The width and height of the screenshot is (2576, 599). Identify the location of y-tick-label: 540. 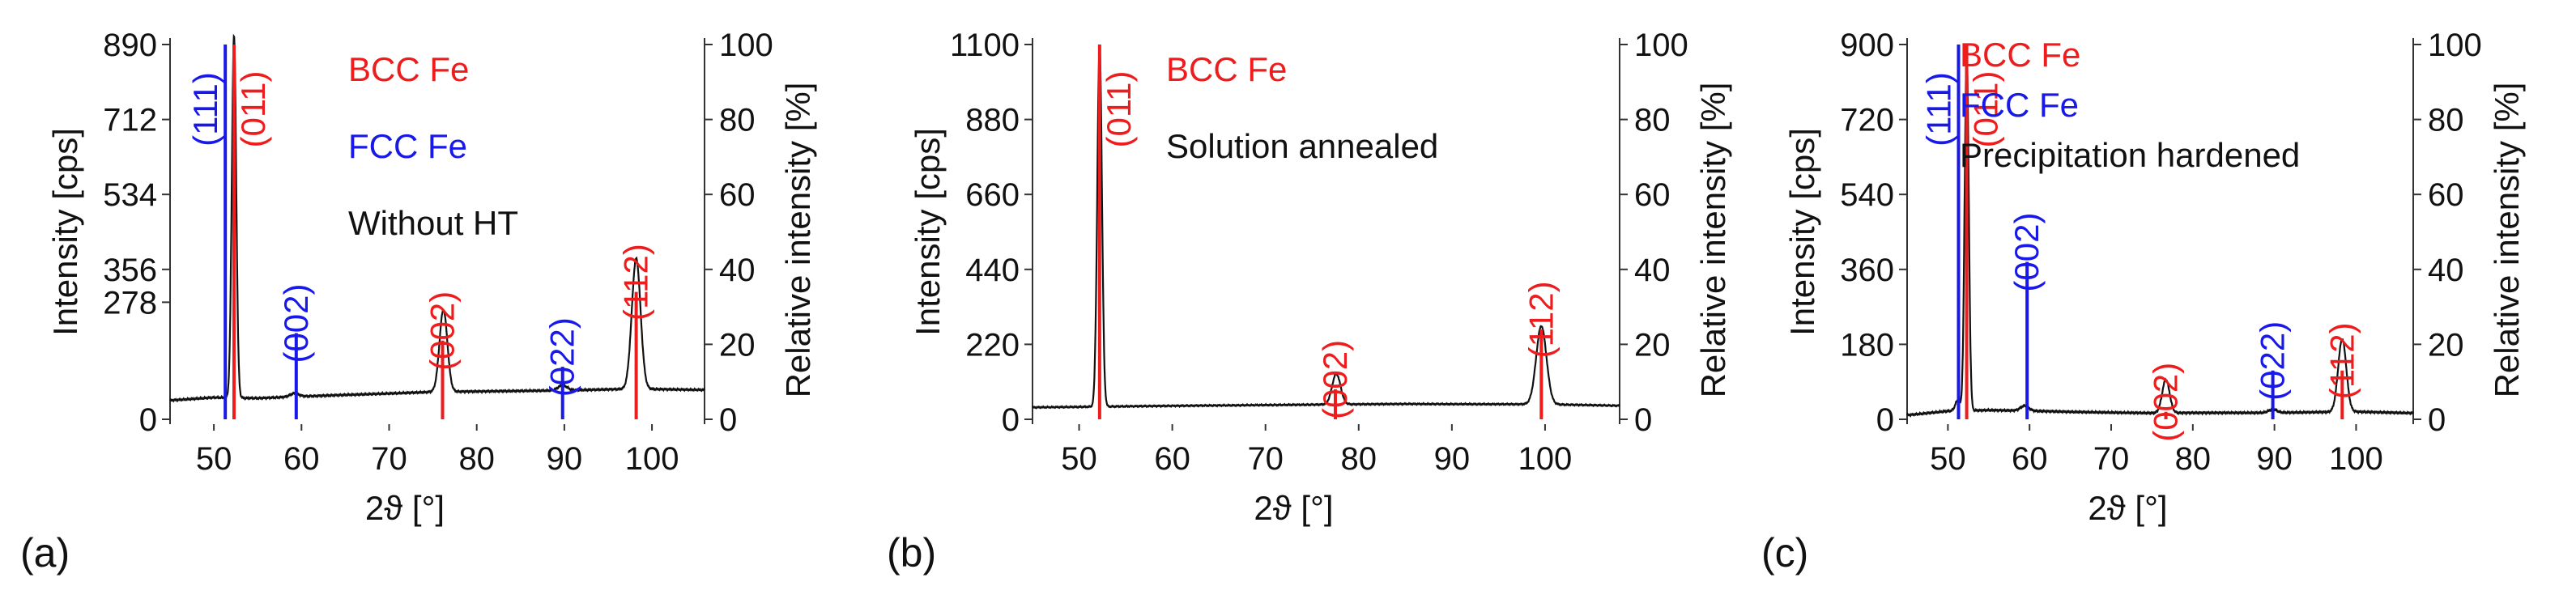
(1867, 195).